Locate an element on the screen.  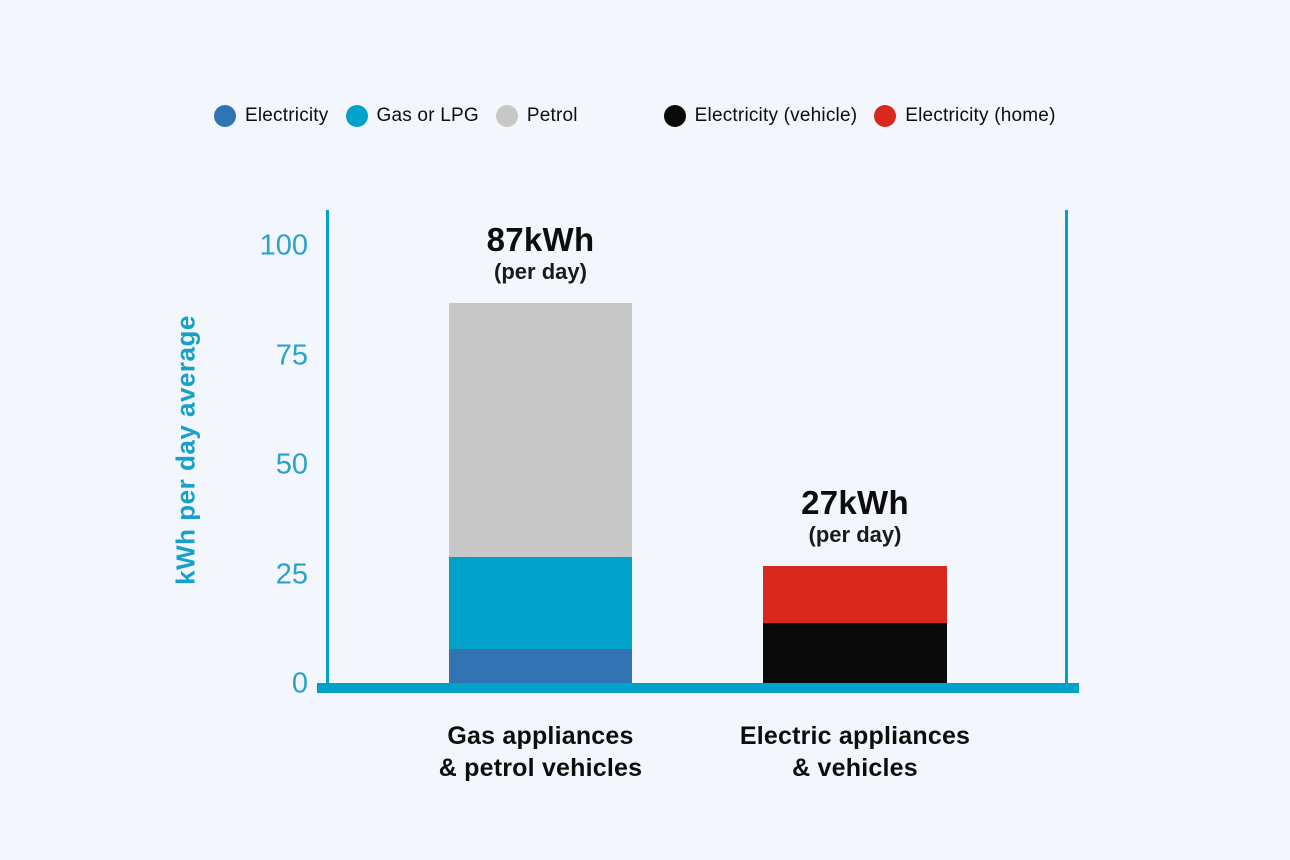
bar-total-annotation: 27kWh (per day) is located at coordinates (855, 516).